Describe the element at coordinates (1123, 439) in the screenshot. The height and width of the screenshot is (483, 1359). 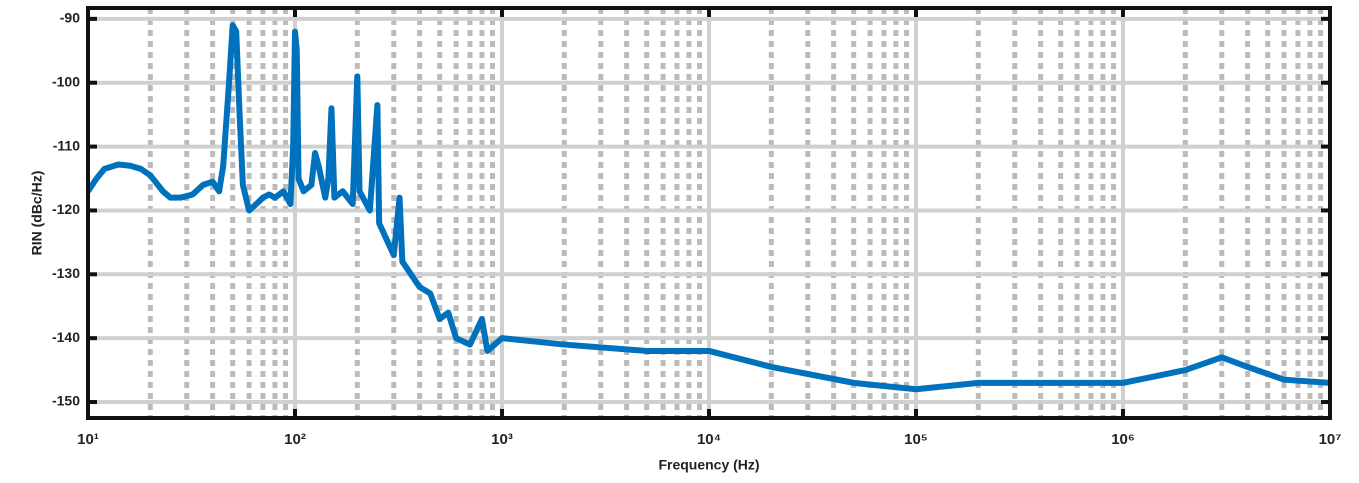
I see `x-tick-label: 10⁶` at that location.